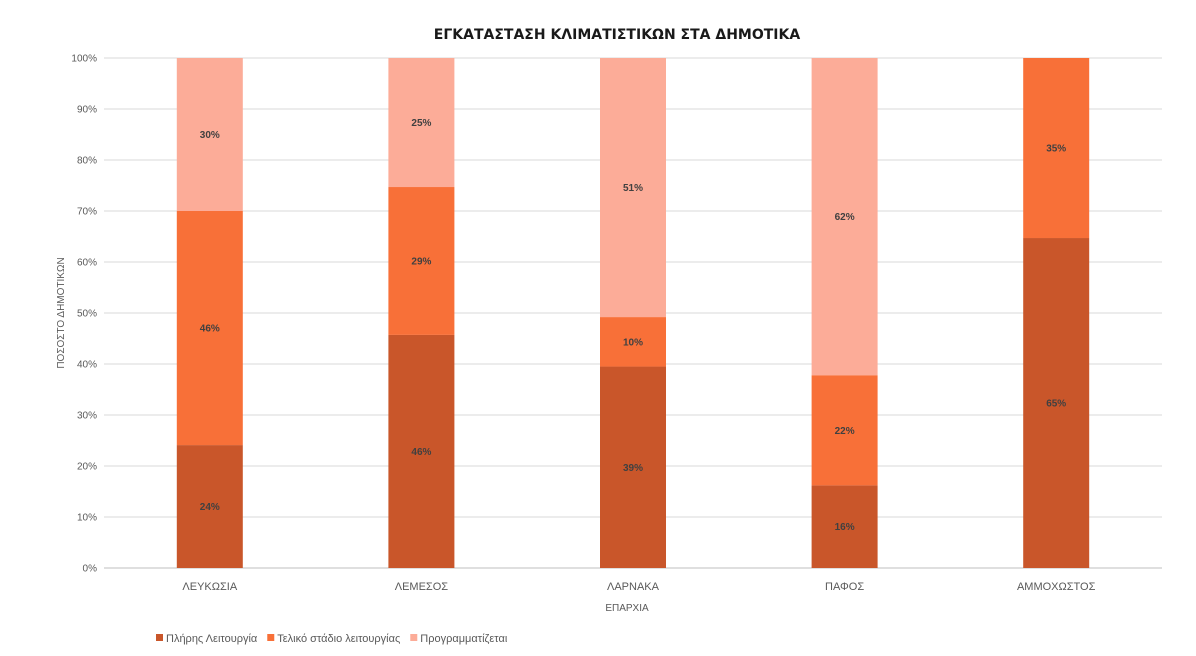  I want to click on y-tick-label: 10%, so click(87, 518).